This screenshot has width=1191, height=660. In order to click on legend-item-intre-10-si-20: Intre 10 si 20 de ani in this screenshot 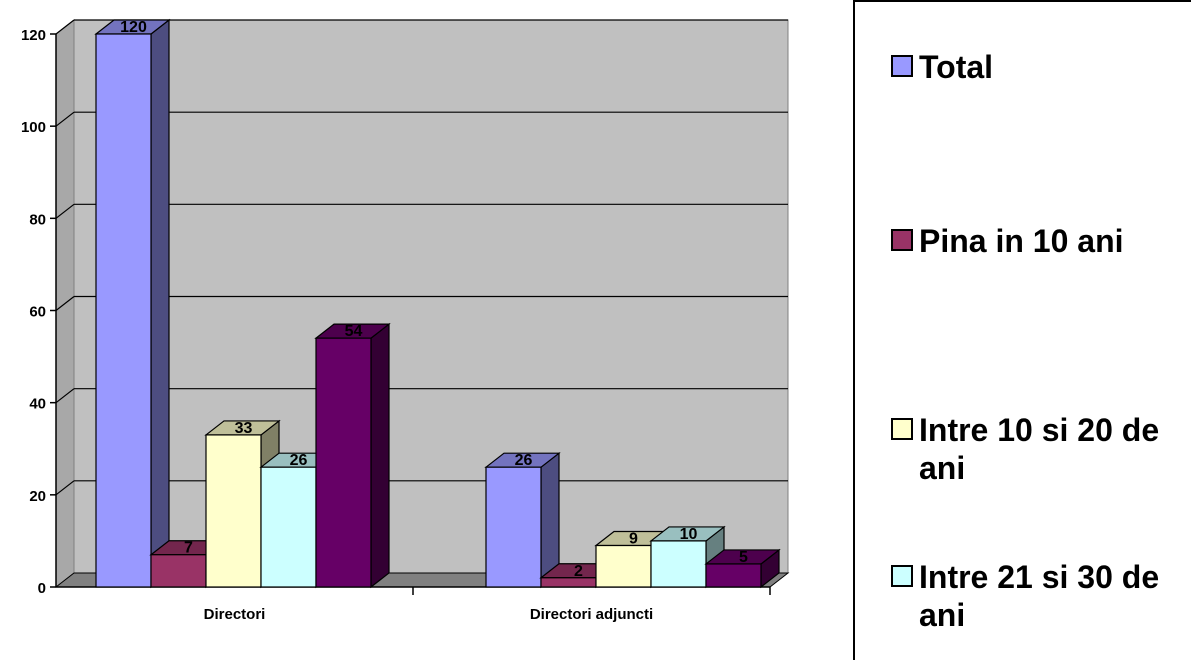, I will do `click(1041, 449)`.